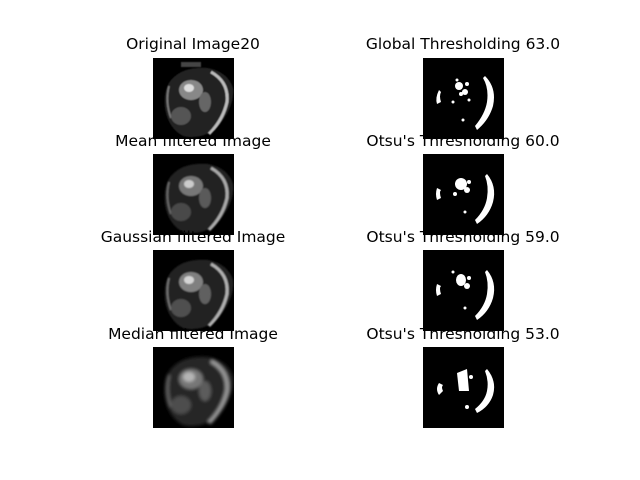 This screenshot has height=480, width=640. Describe the element at coordinates (193, 141) in the screenshot. I see `panel-title-mean-filtered: Mean filtered Image` at that location.